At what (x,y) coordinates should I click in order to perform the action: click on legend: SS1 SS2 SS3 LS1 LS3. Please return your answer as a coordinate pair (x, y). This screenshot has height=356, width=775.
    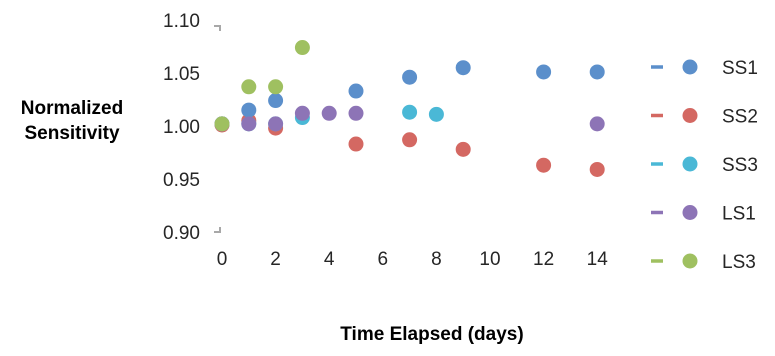
    Looking at the image, I should click on (704, 165).